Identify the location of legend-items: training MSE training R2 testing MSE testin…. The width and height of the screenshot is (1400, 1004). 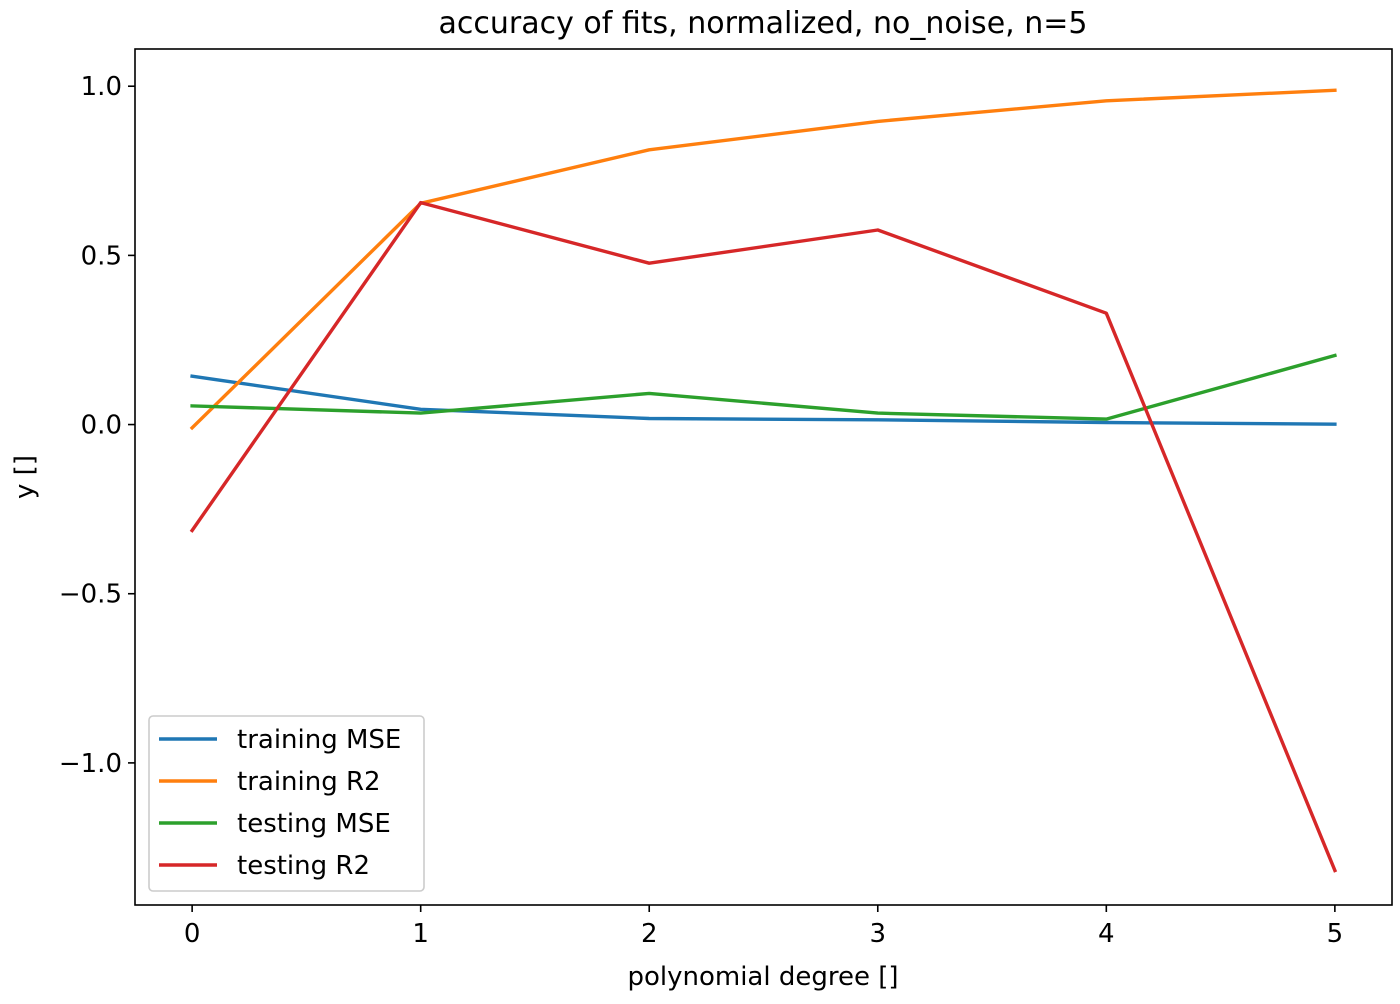
(280, 803).